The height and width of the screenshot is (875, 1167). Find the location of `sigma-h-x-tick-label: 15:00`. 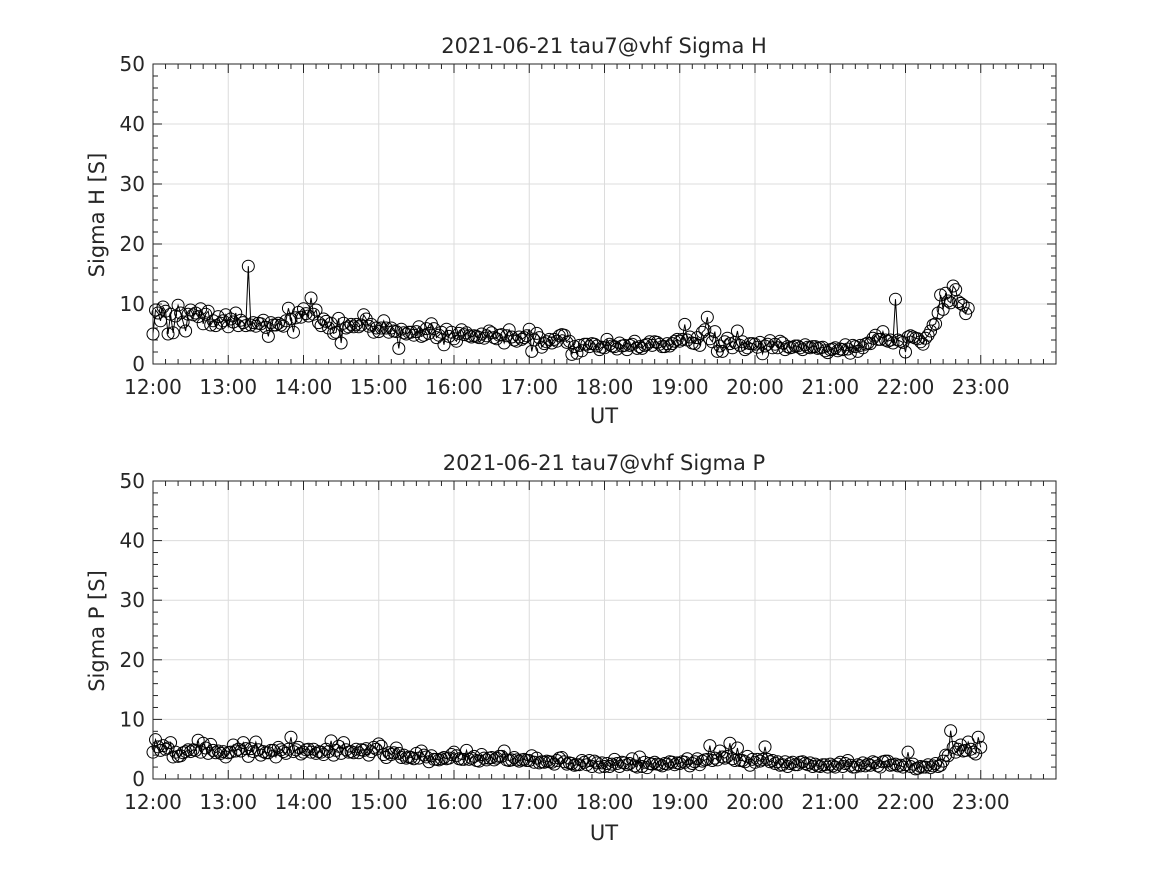

sigma-h-x-tick-label: 15:00 is located at coordinates (379, 387).